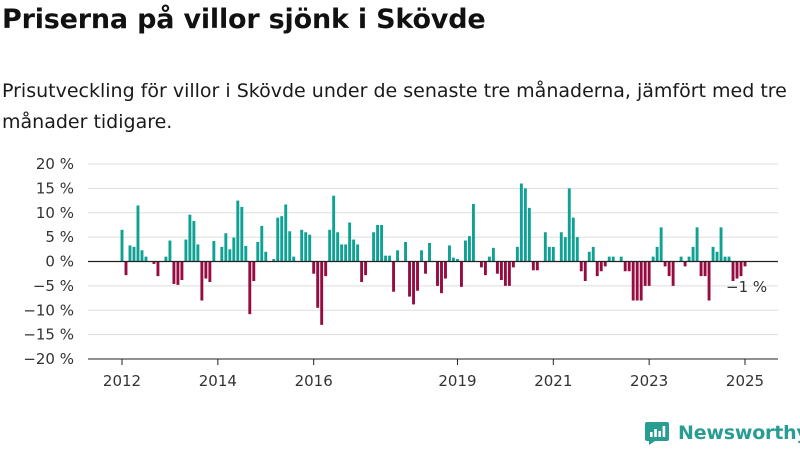 The width and height of the screenshot is (800, 450). What do you see at coordinates (59, 262) in the screenshot?
I see `y-tick-label: 0 %` at bounding box center [59, 262].